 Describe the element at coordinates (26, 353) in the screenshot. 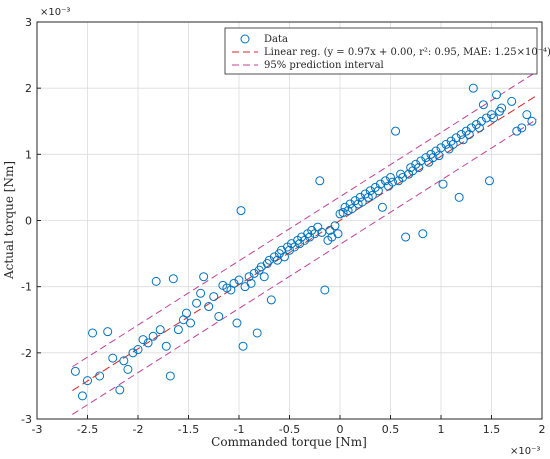

I see `y-tick-label: -2` at that location.